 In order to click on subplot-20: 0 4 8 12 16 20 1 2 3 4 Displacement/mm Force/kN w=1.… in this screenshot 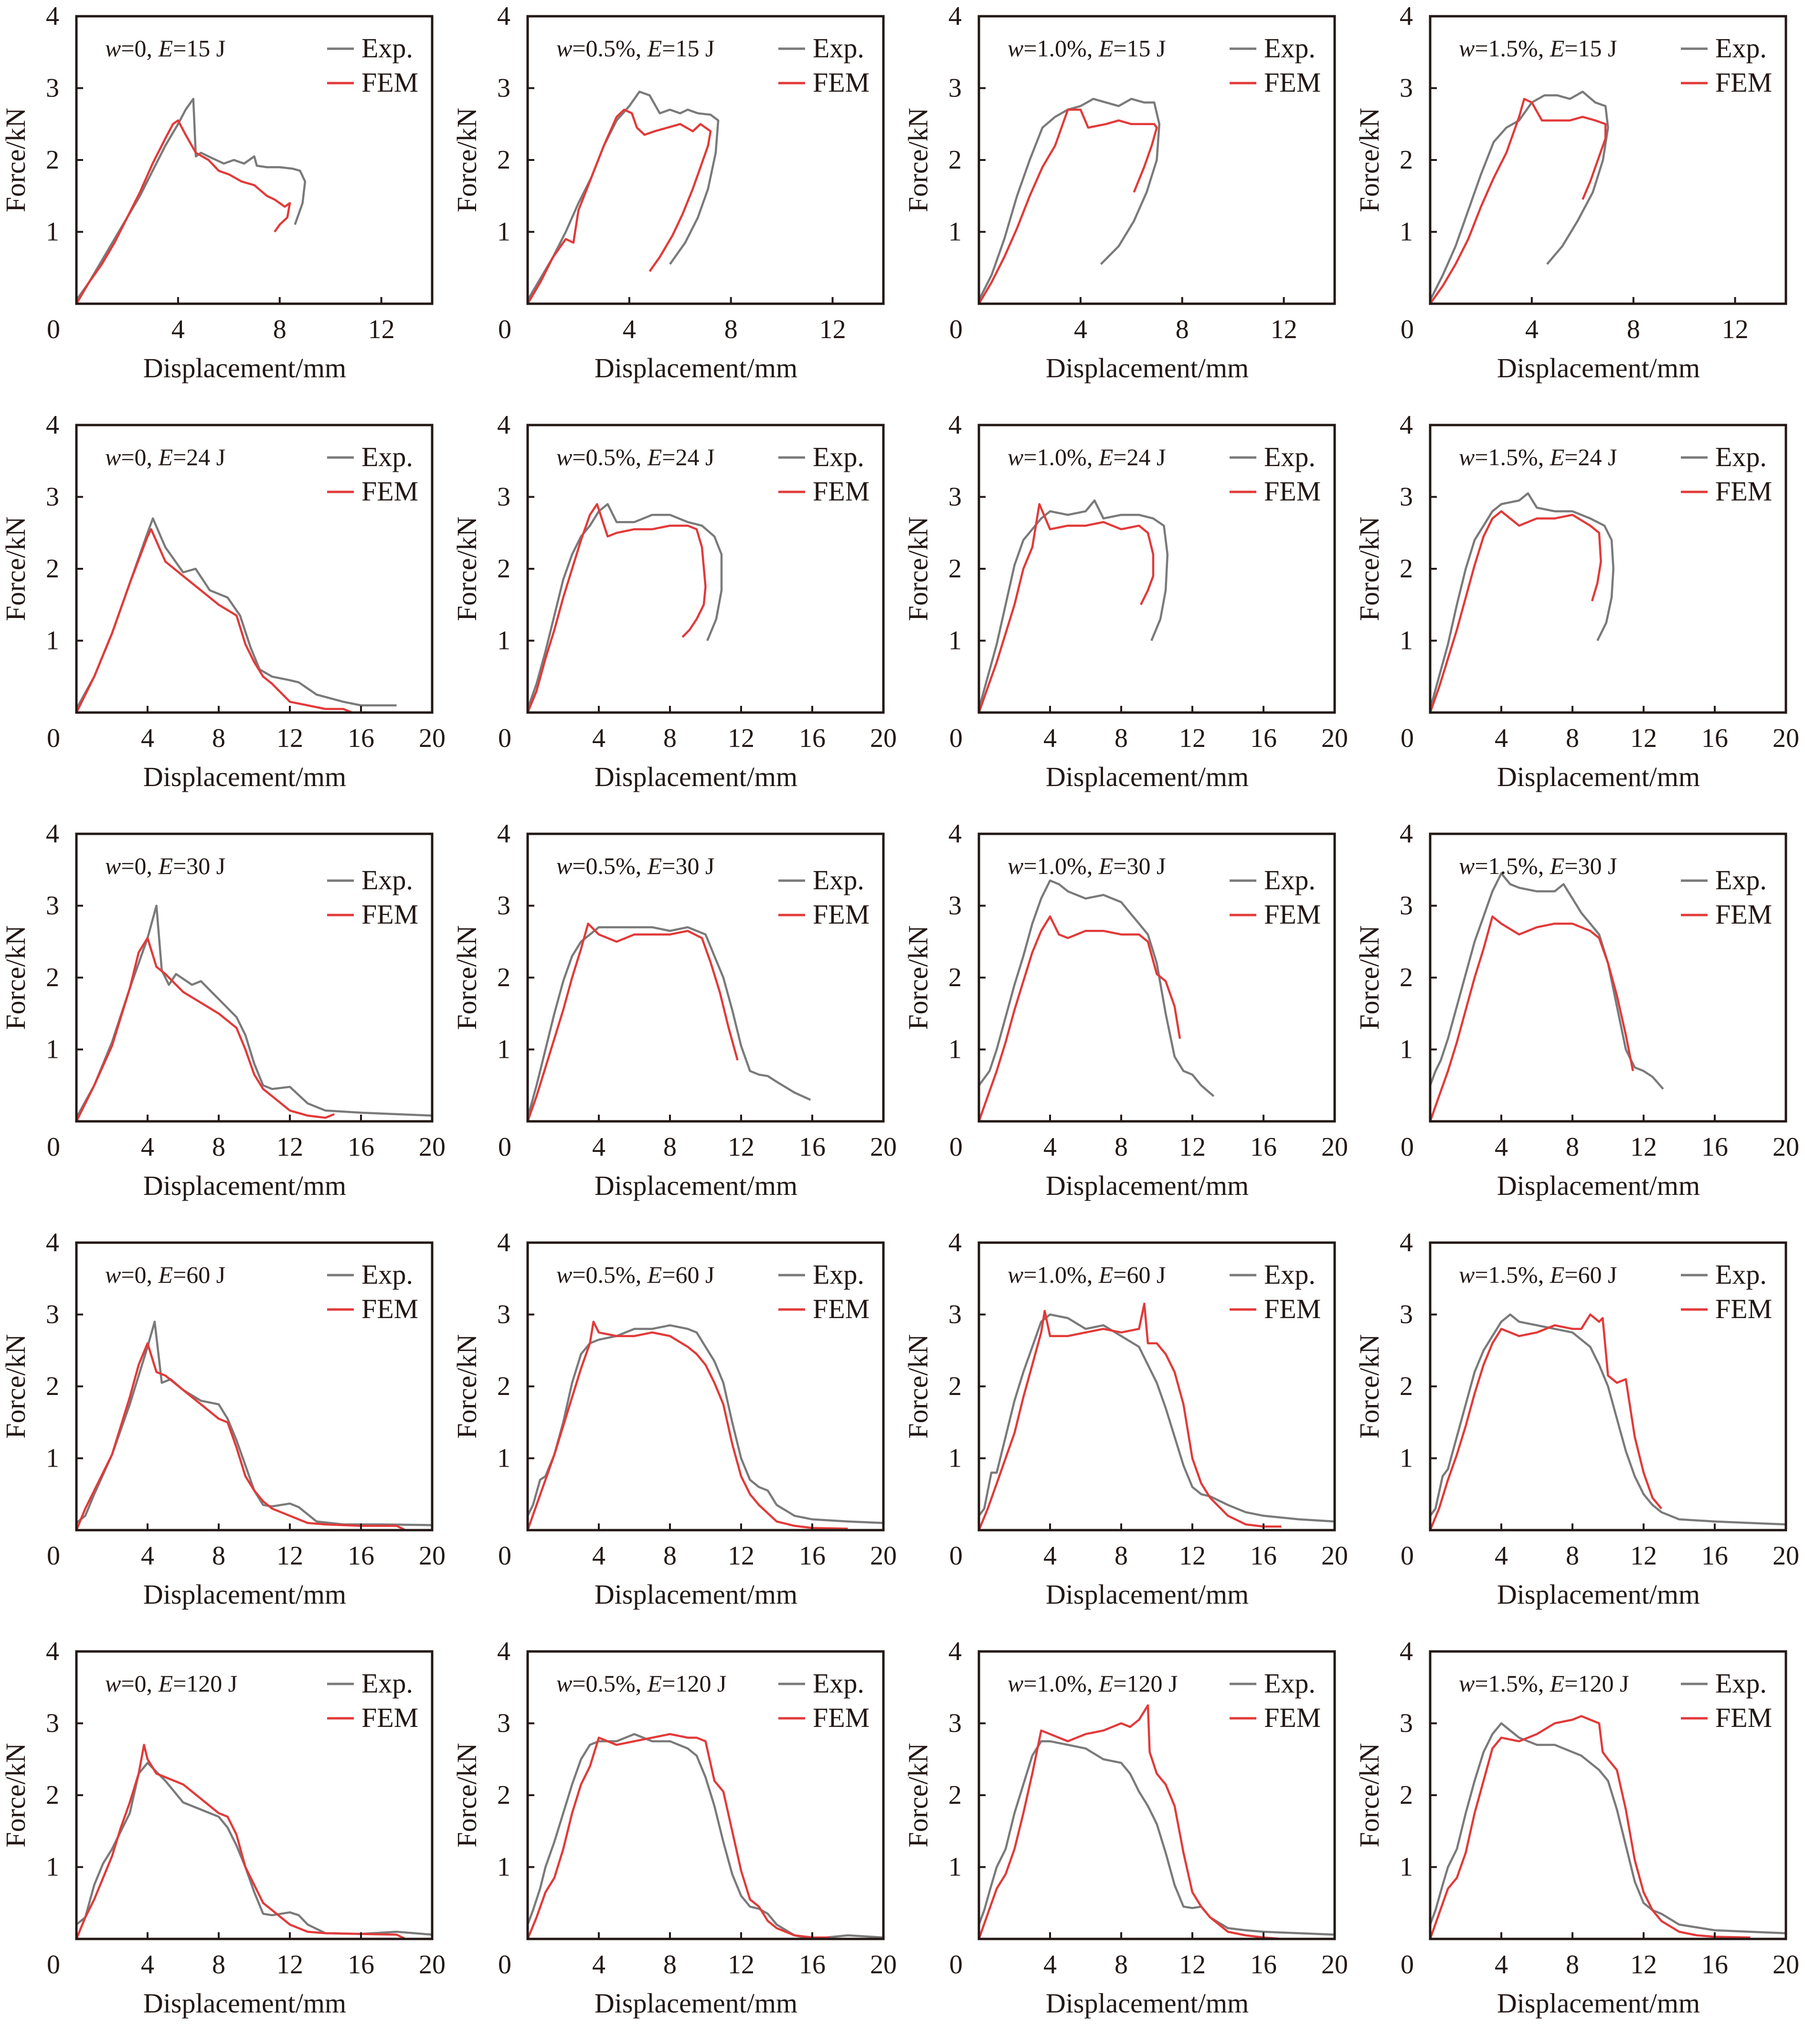, I will do `click(1579, 1839)`.